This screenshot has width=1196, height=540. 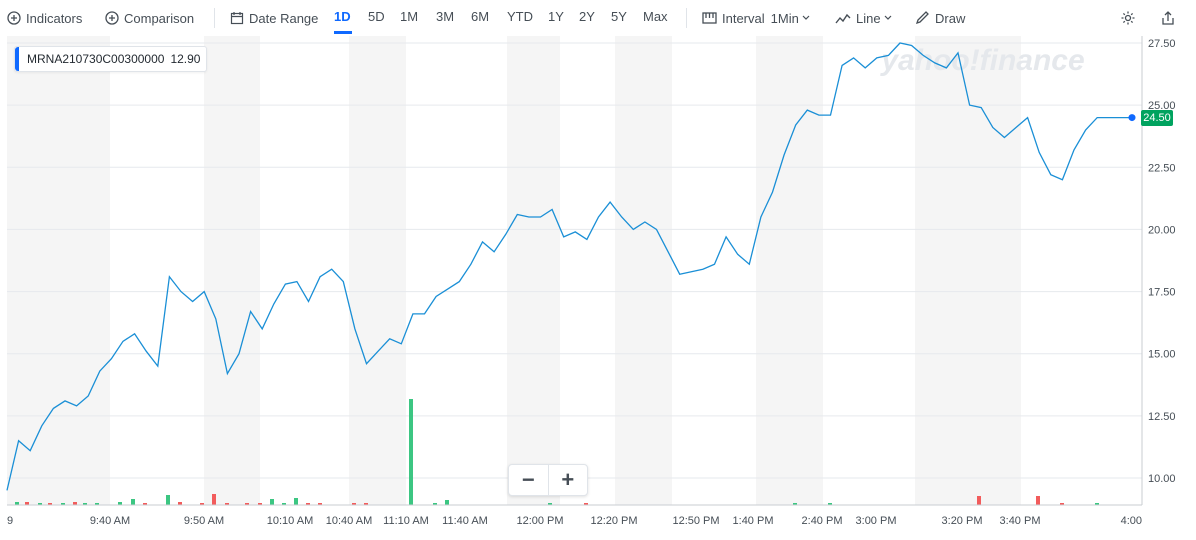 I want to click on pencil-icon, so click(x=922, y=18).